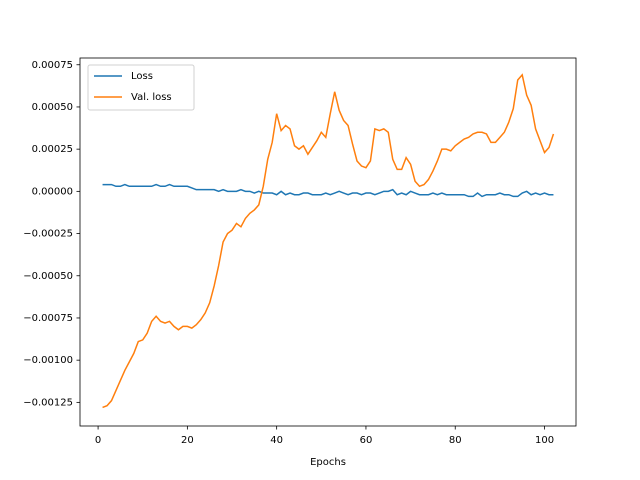 The image size is (640, 480). I want to click on legend-label: Val. loss, so click(151, 97).